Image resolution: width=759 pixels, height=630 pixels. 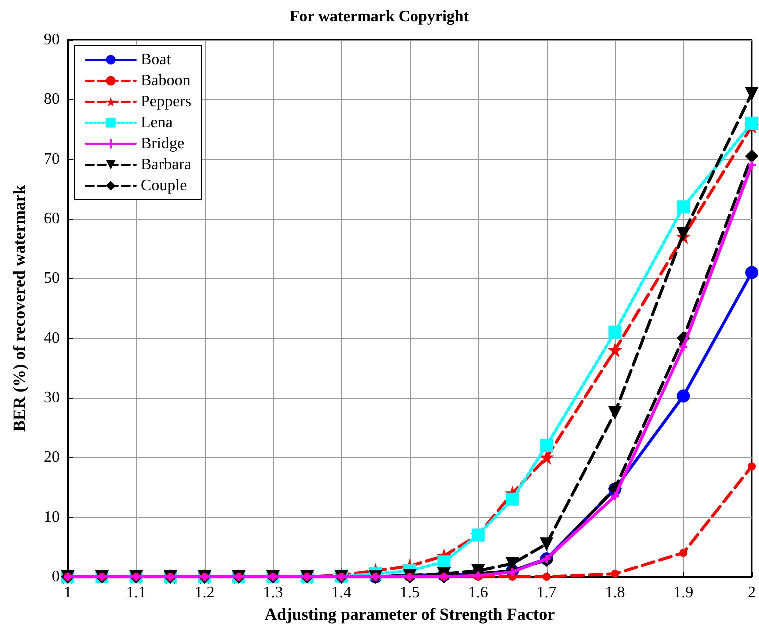 I want to click on legend-label: Bridge, so click(x=163, y=144).